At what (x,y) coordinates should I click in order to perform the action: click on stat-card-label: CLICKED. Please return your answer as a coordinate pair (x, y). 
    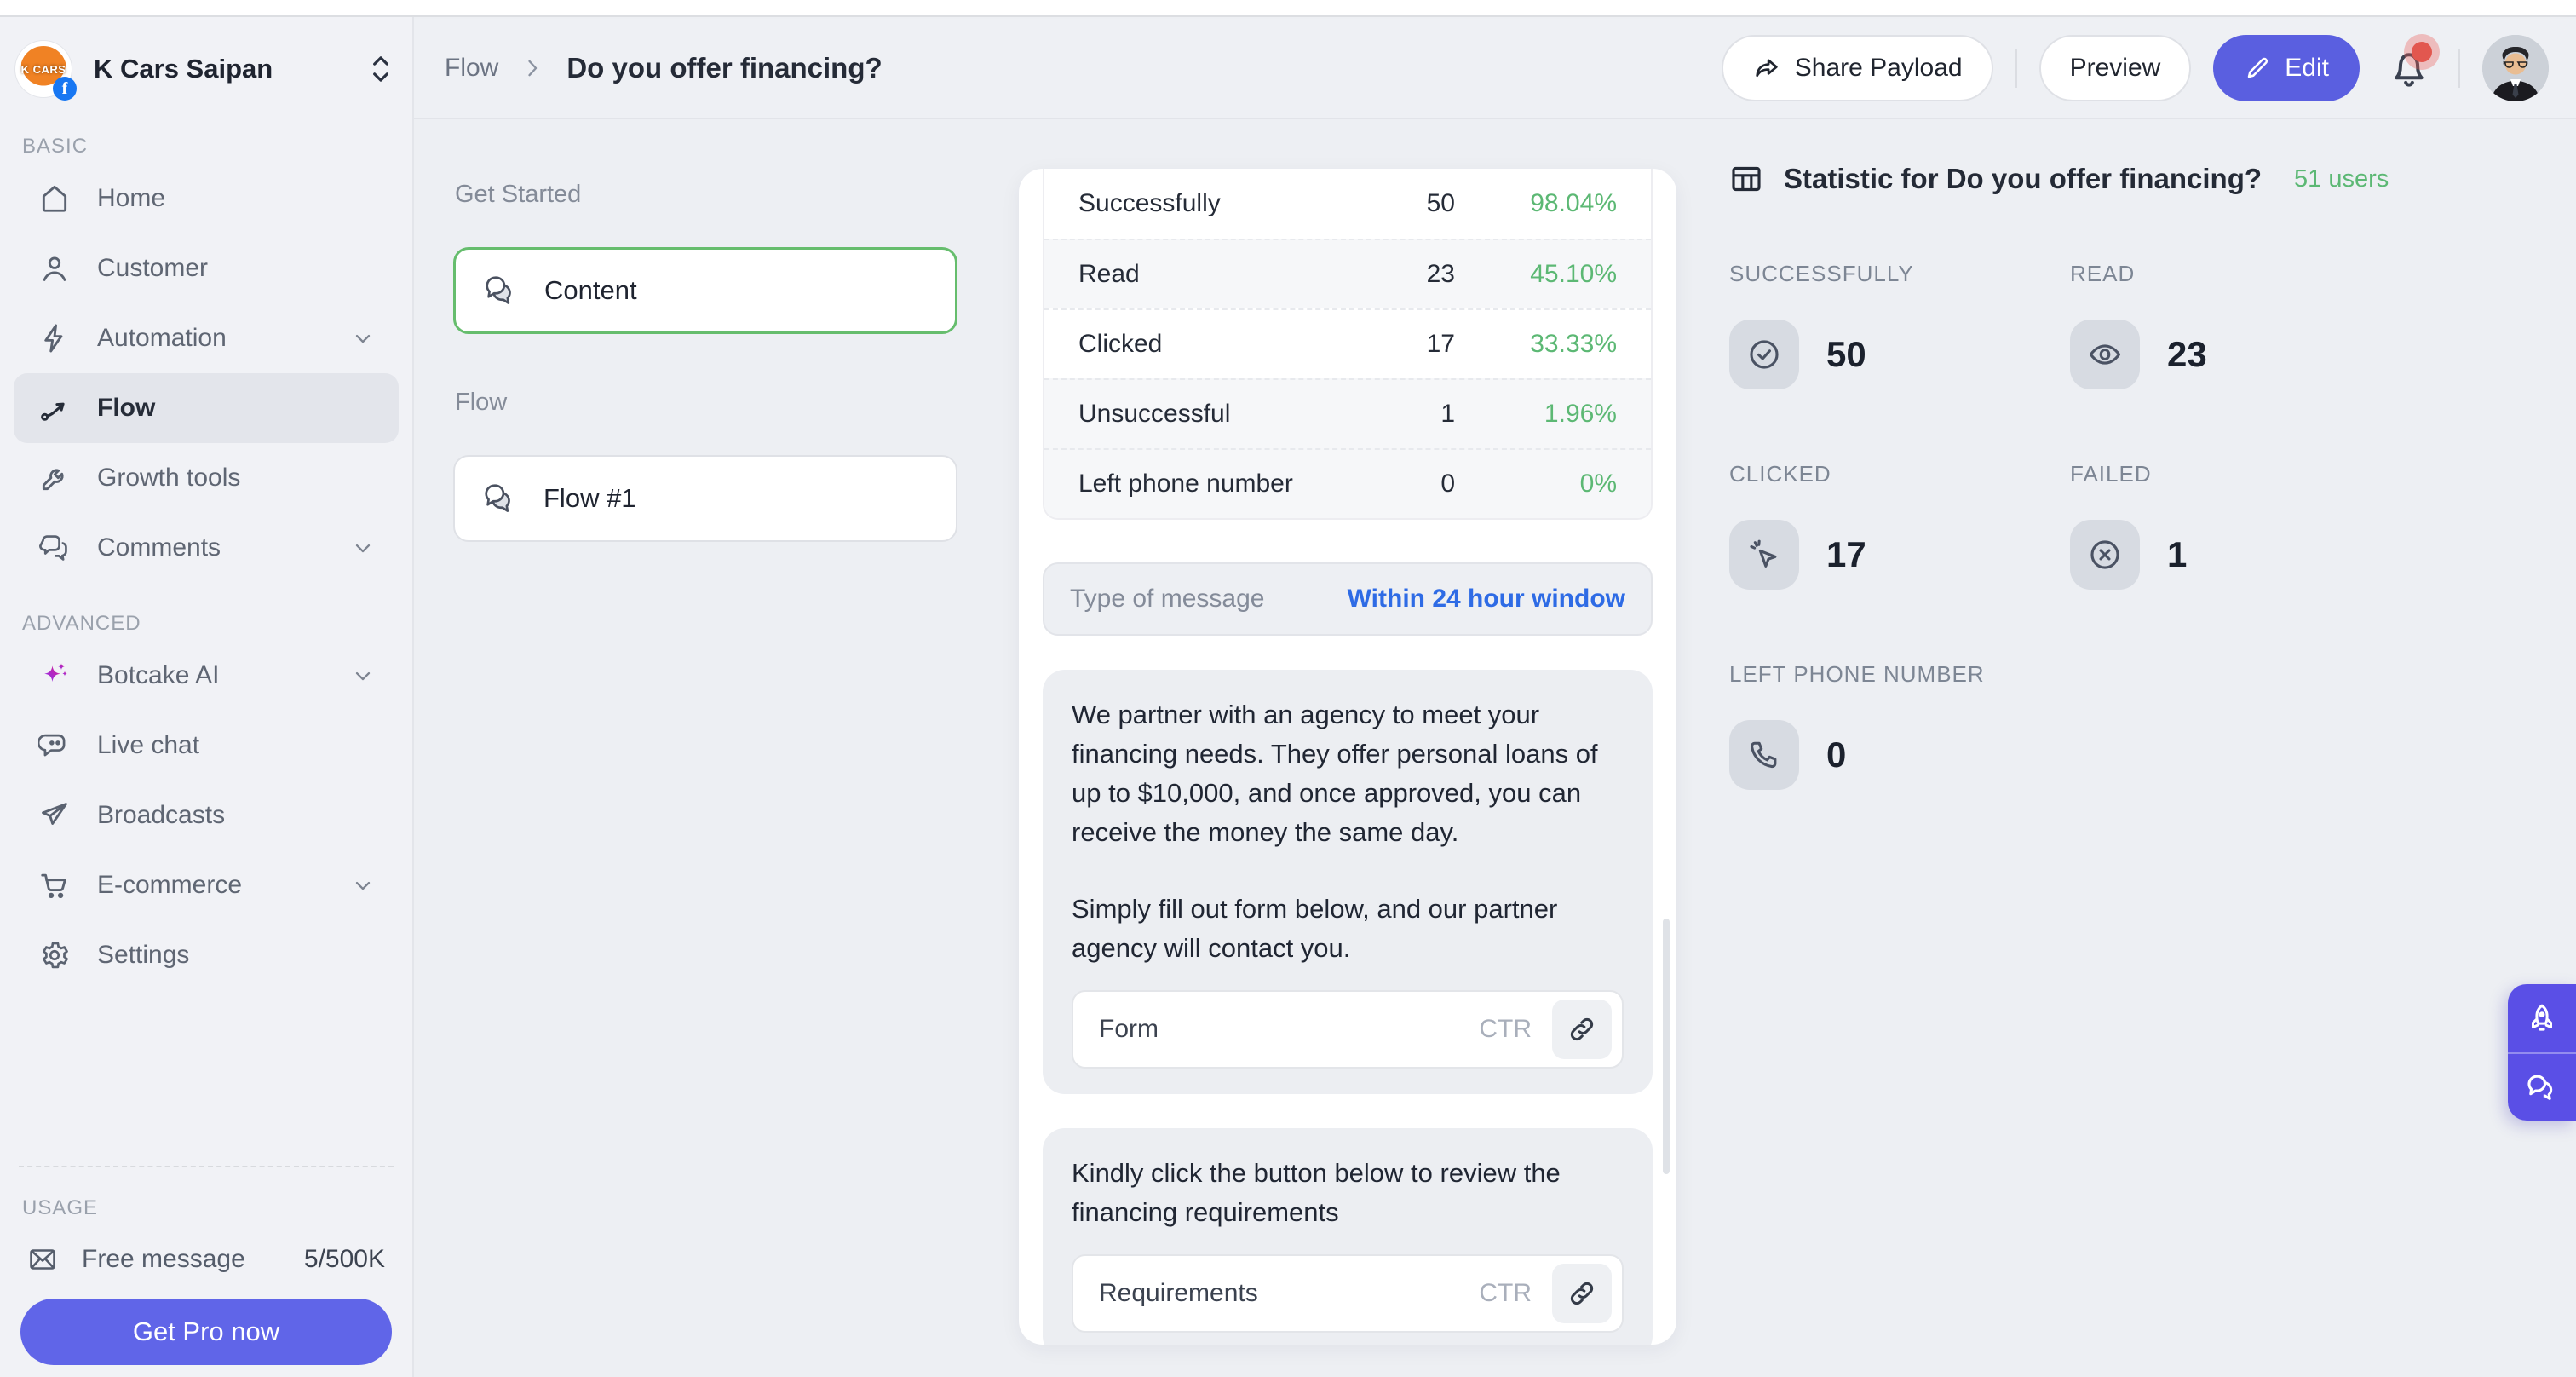
    Looking at the image, I should click on (1780, 474).